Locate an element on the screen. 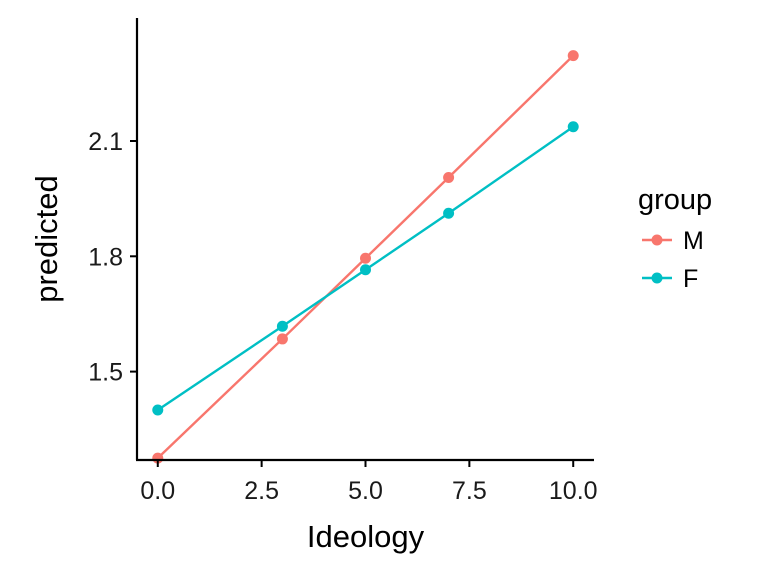  y-tick-label: 2.1 is located at coordinates (105, 142).